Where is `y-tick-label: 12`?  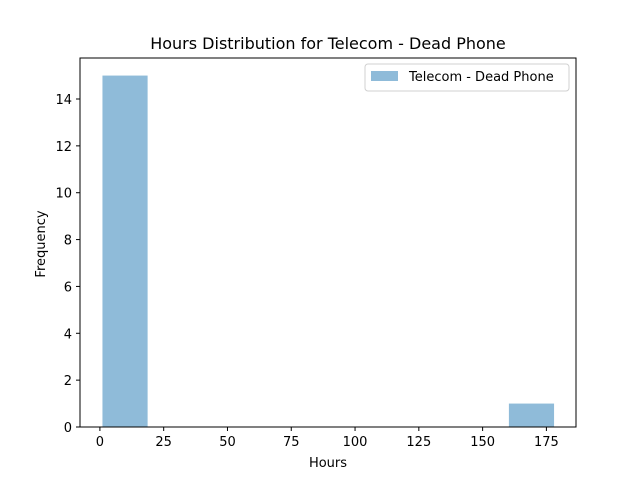
y-tick-label: 12 is located at coordinates (63, 147).